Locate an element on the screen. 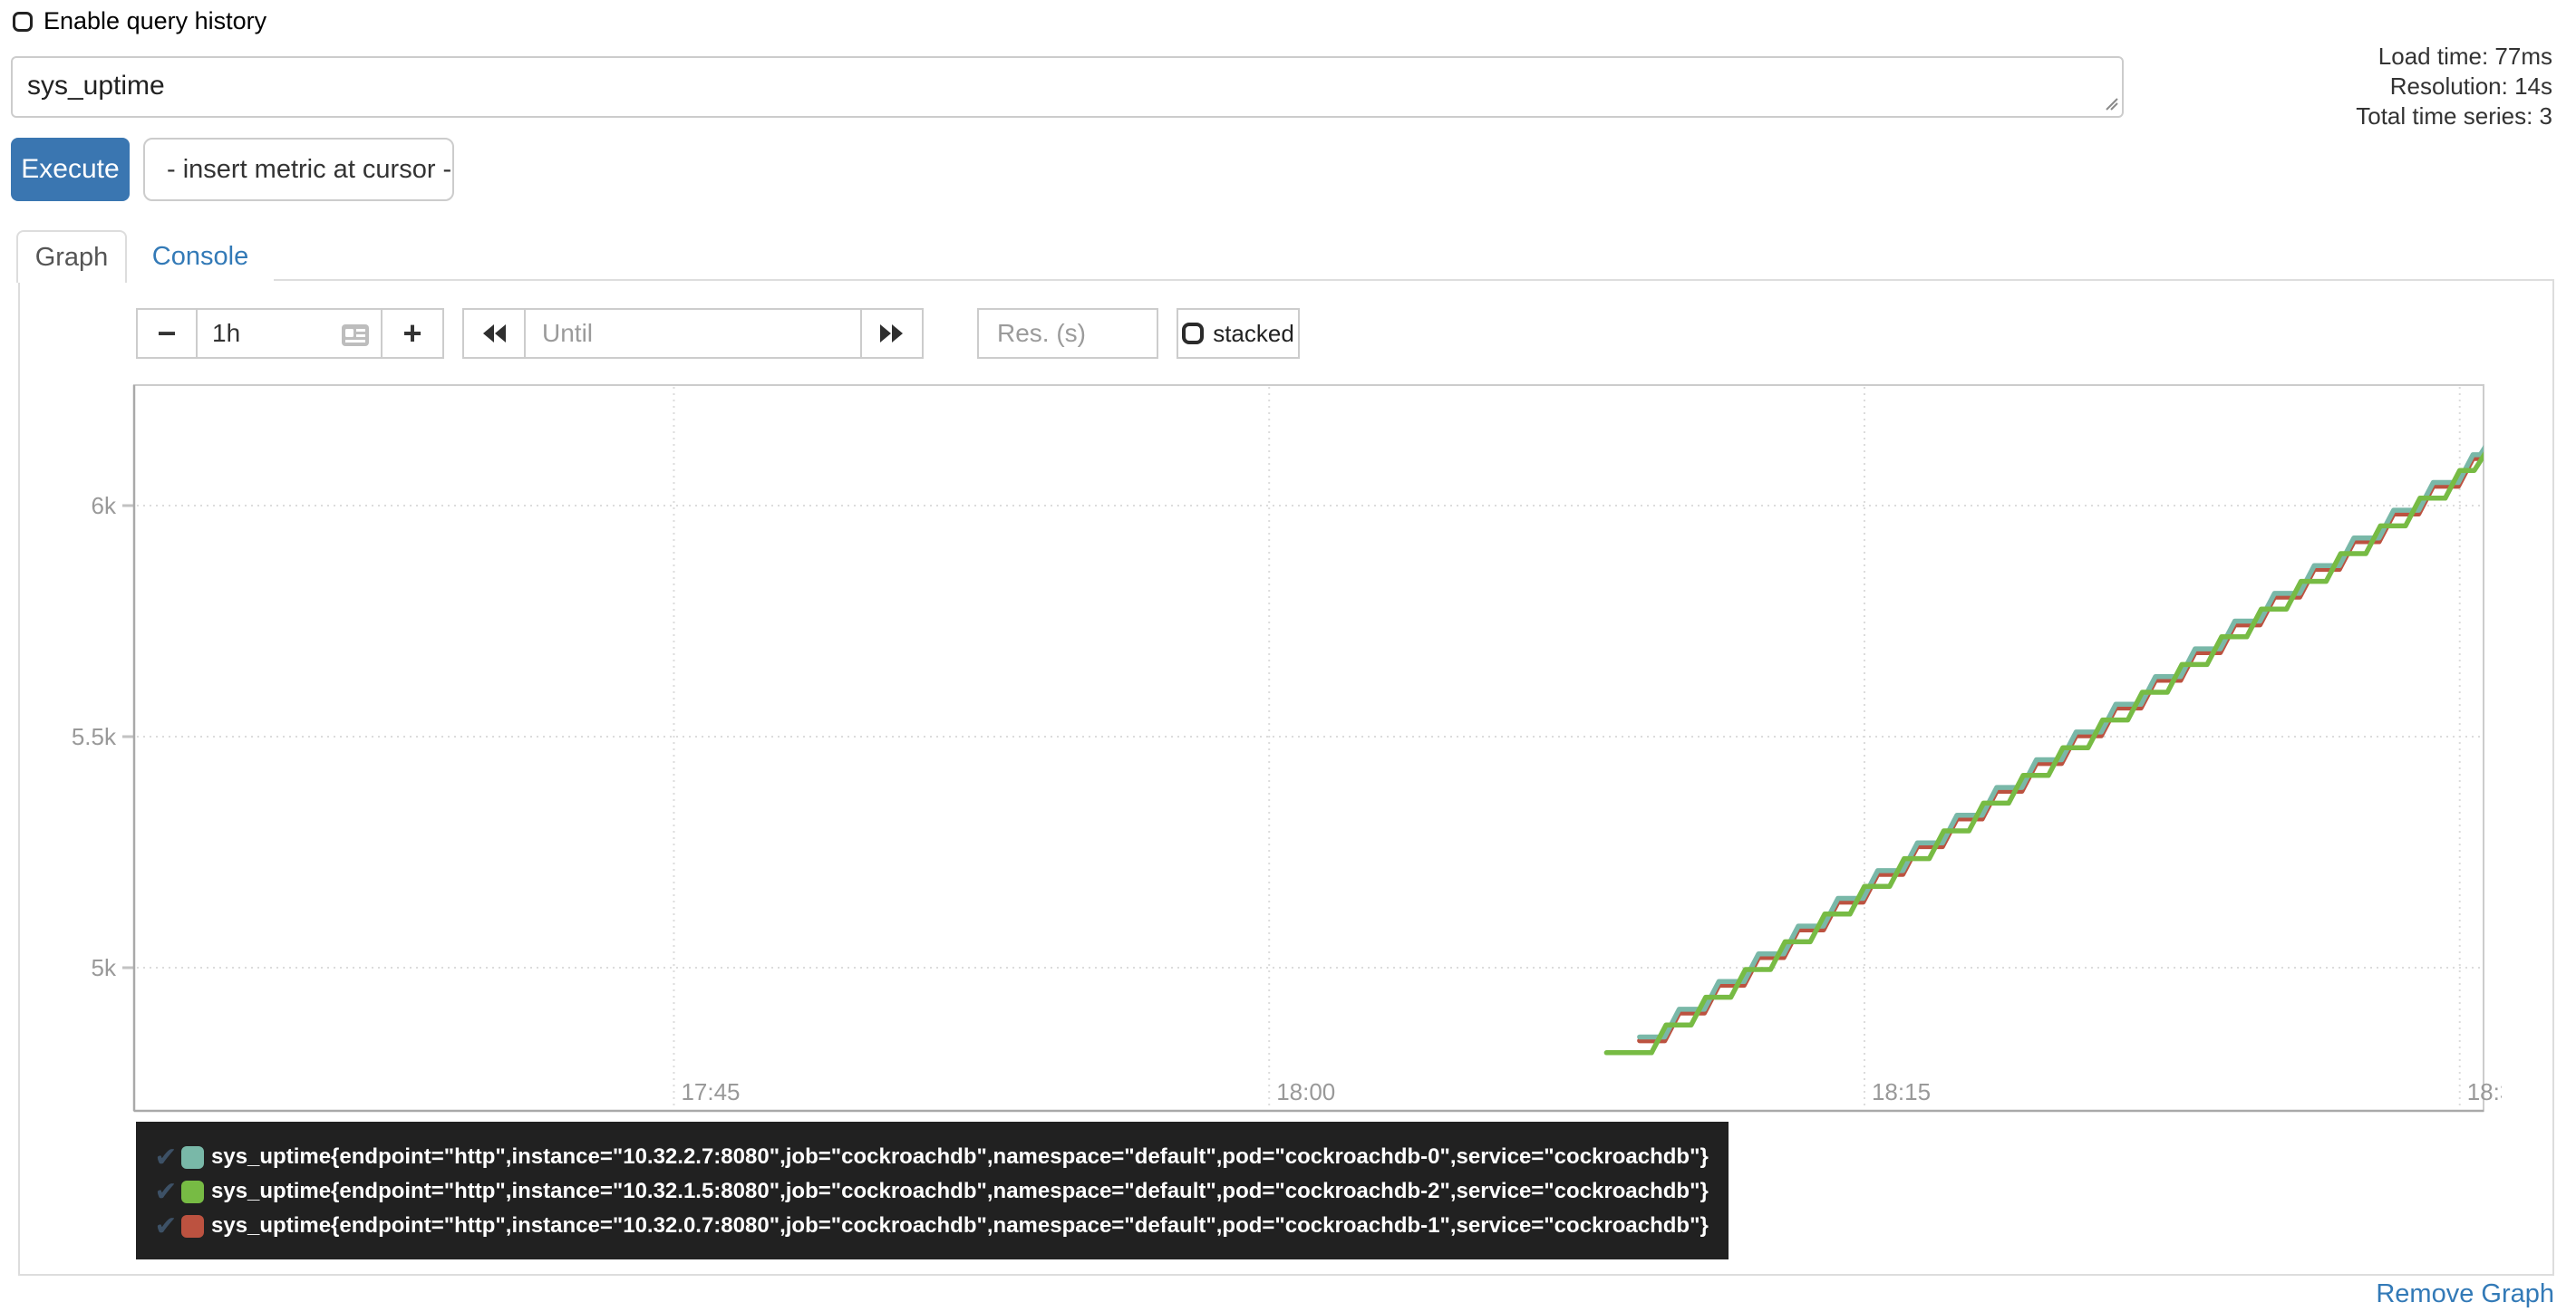  until-input-box is located at coordinates (693, 334).